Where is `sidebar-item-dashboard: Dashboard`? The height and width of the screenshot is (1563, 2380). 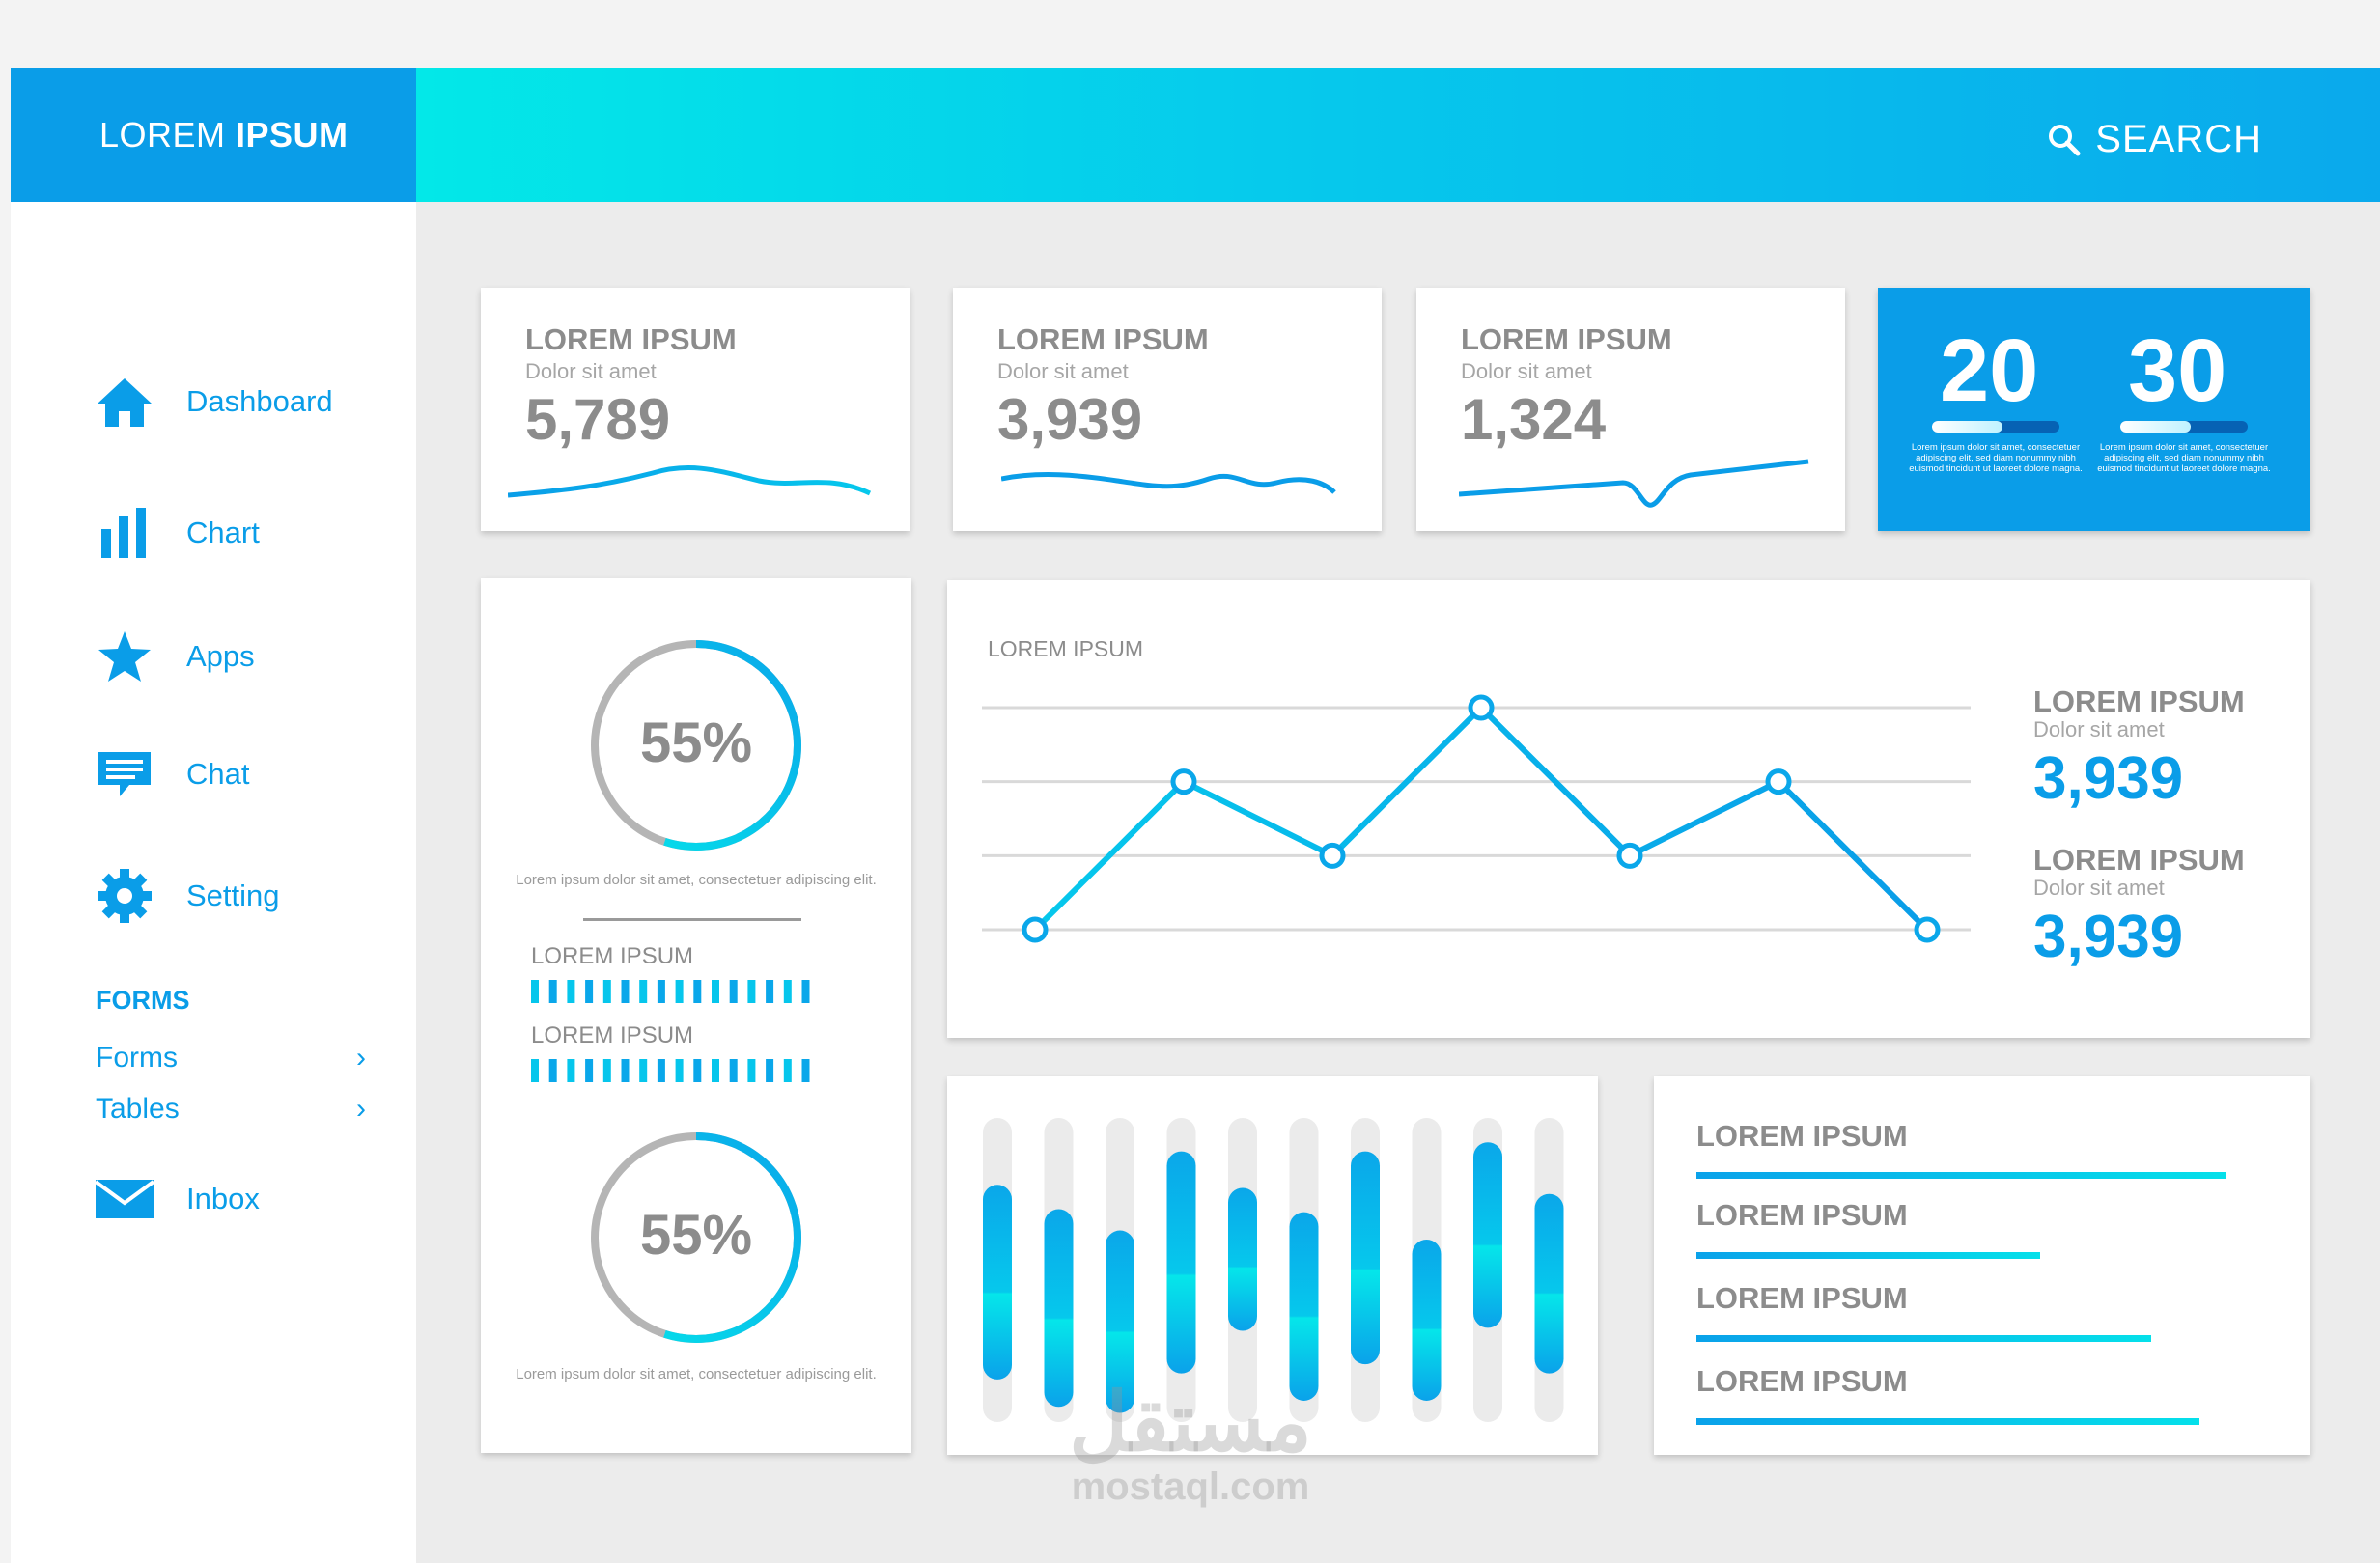 sidebar-item-dashboard: Dashboard is located at coordinates (215, 402).